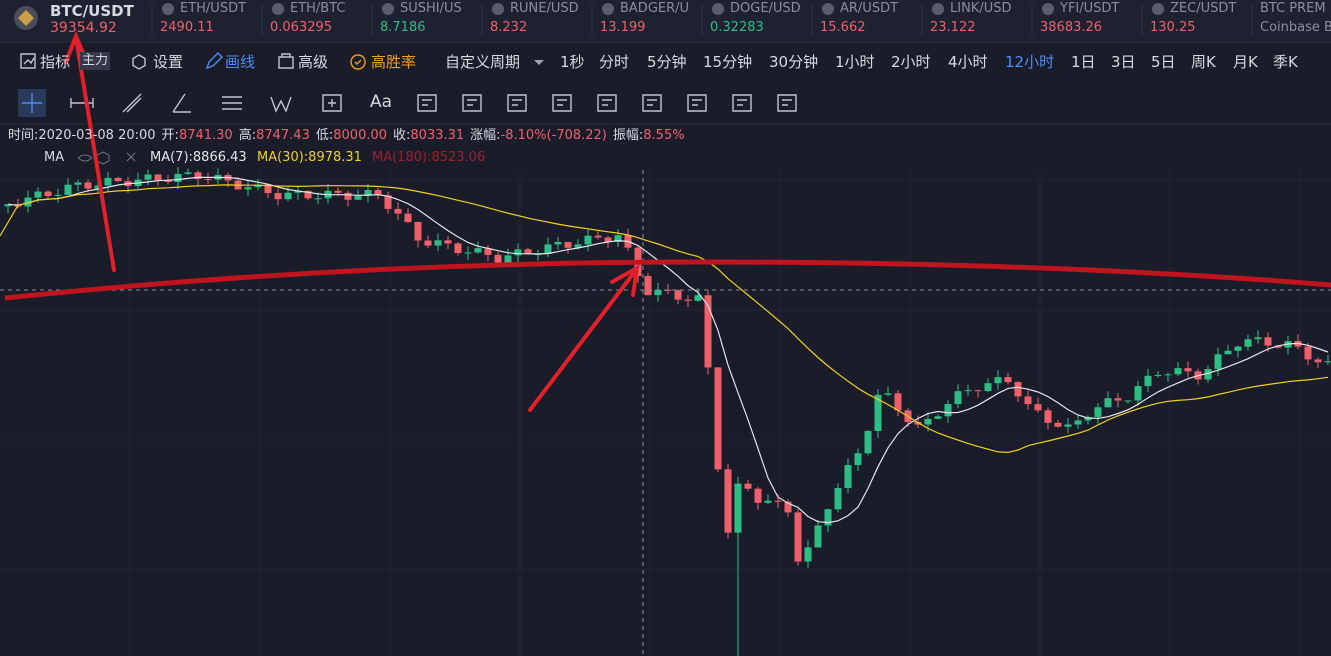  What do you see at coordinates (483, 62) in the screenshot?
I see `toolbar-item: 自定义周期` at bounding box center [483, 62].